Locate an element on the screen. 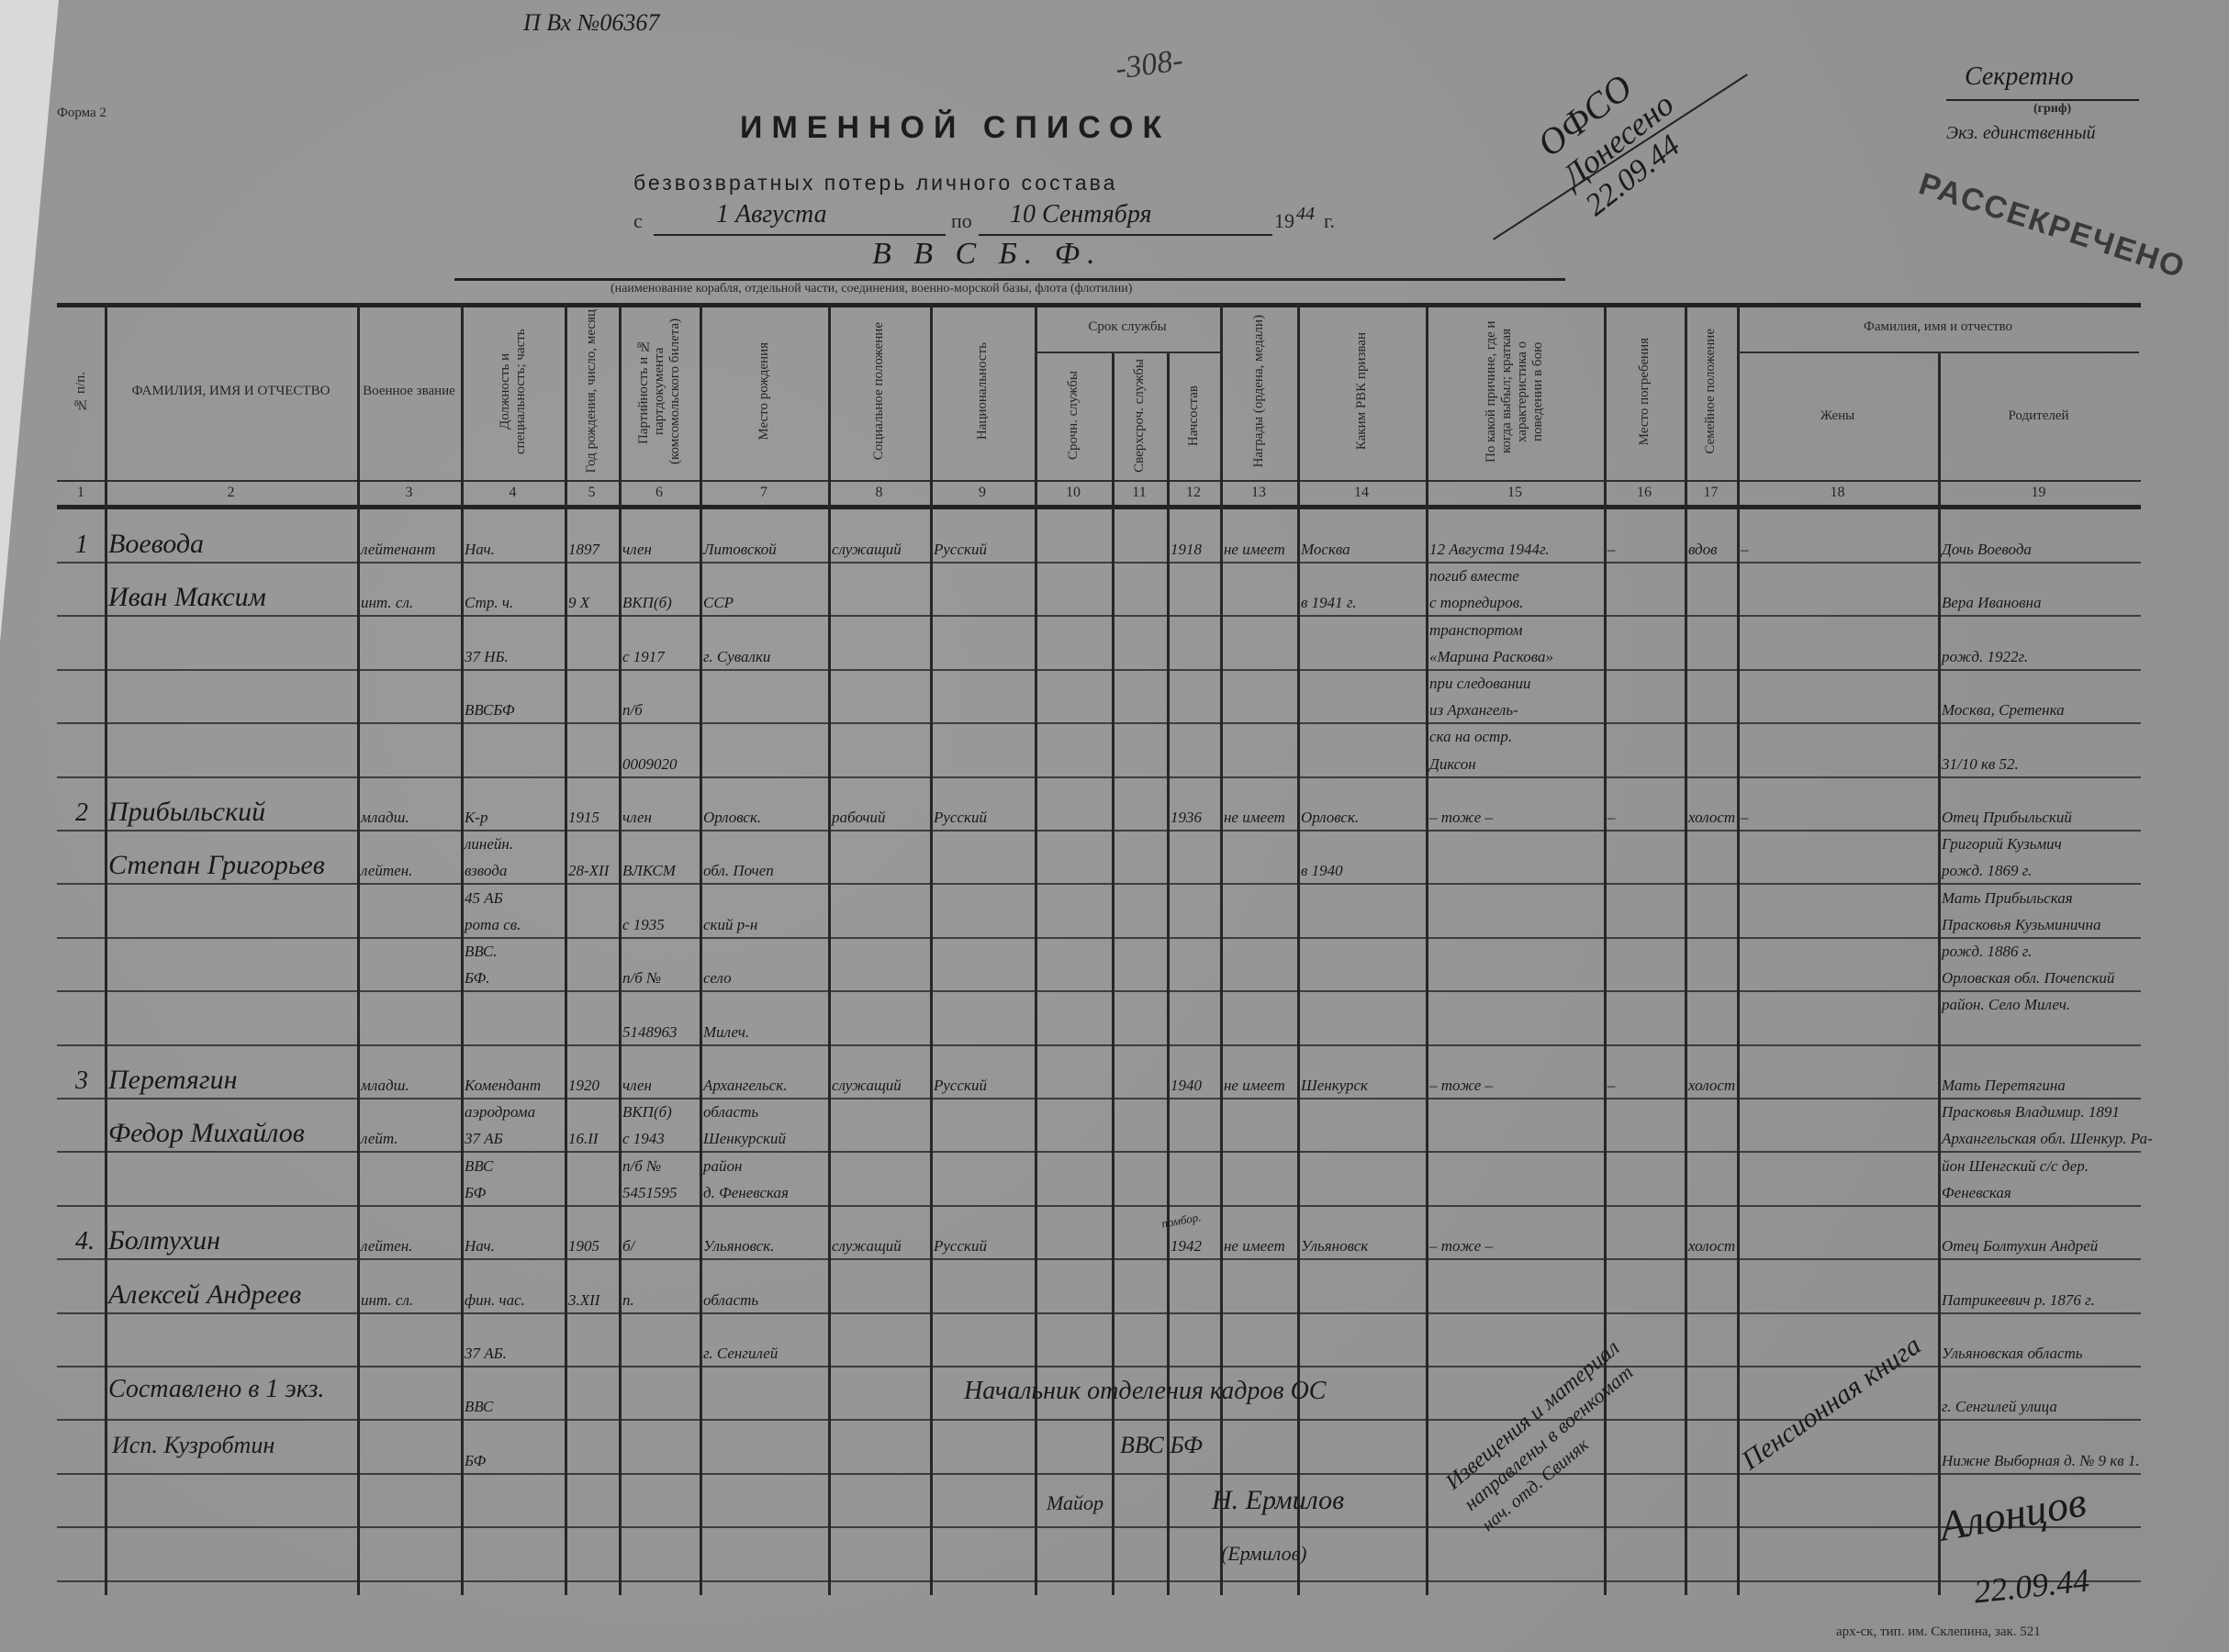 Image resolution: width=2229 pixels, height=1652 pixels. column-header-5: Год рождения, число, месяц is located at coordinates (592, 392).